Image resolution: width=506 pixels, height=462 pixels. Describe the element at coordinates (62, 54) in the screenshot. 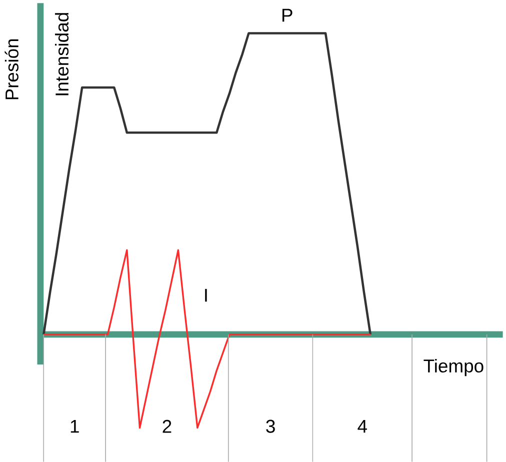

I see `annotation: Intensidad` at that location.